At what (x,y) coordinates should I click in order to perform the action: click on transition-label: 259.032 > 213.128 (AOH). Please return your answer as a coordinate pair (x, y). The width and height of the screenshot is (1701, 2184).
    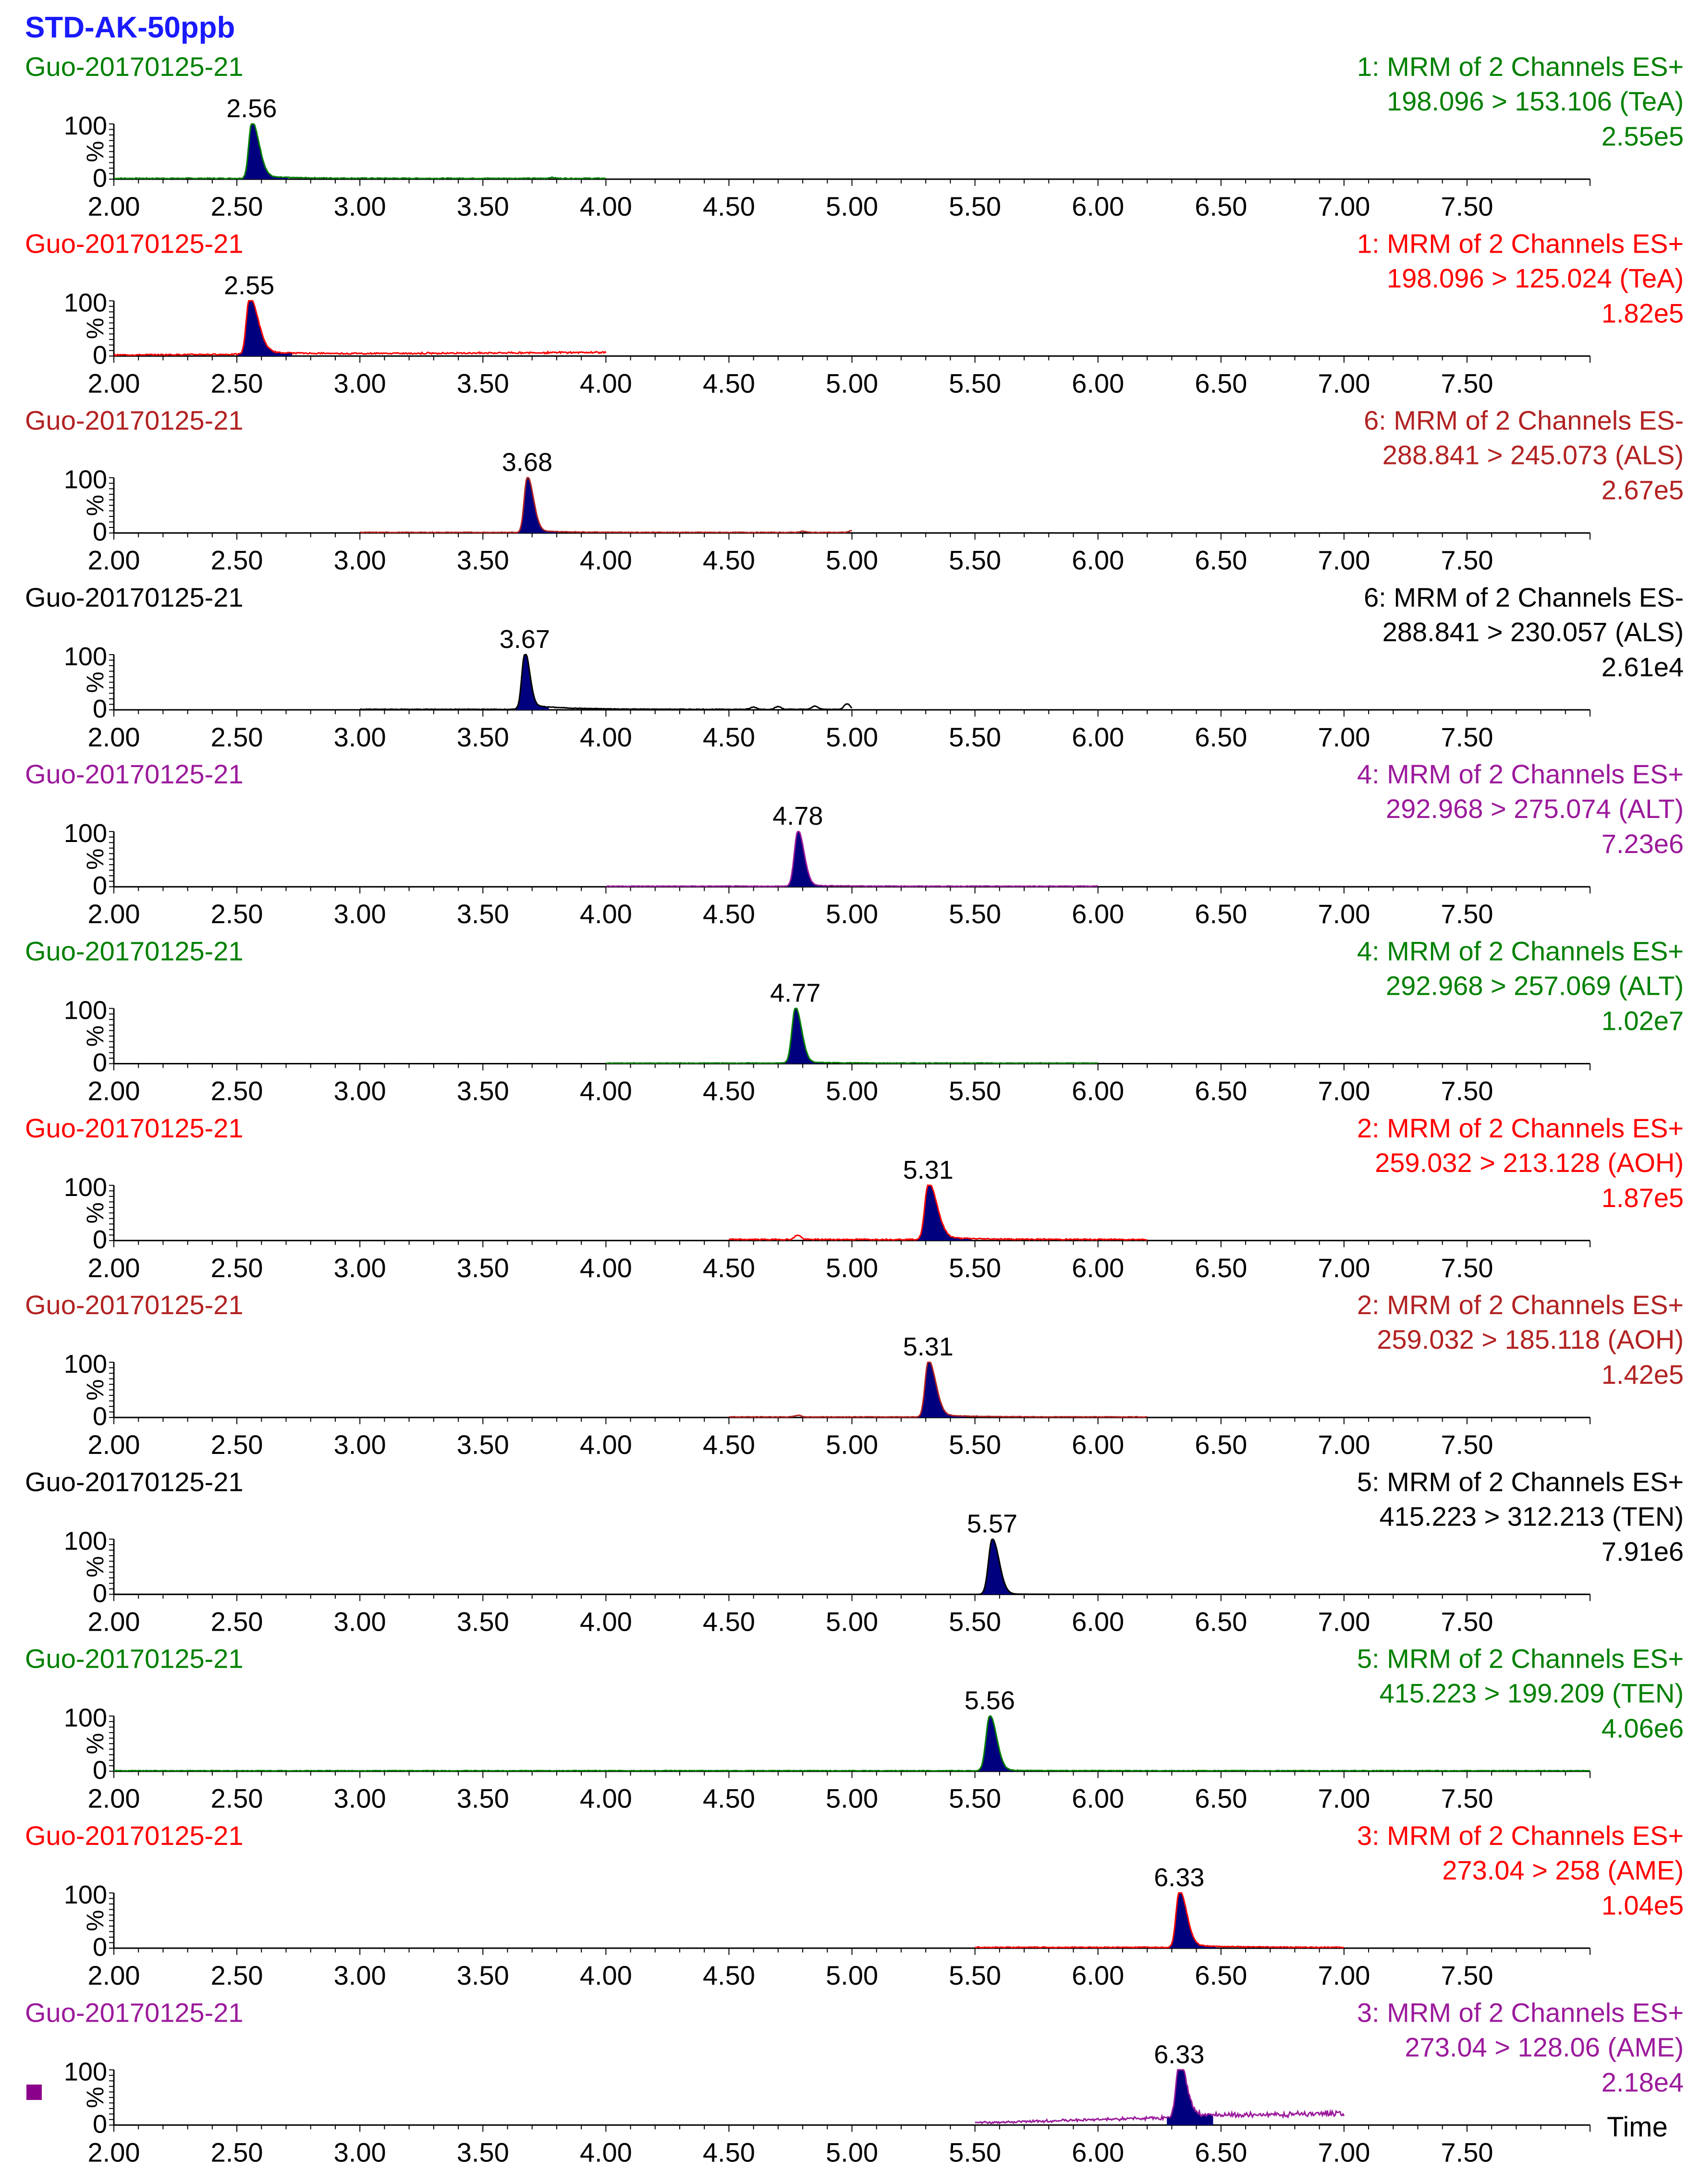
    Looking at the image, I should click on (1530, 1162).